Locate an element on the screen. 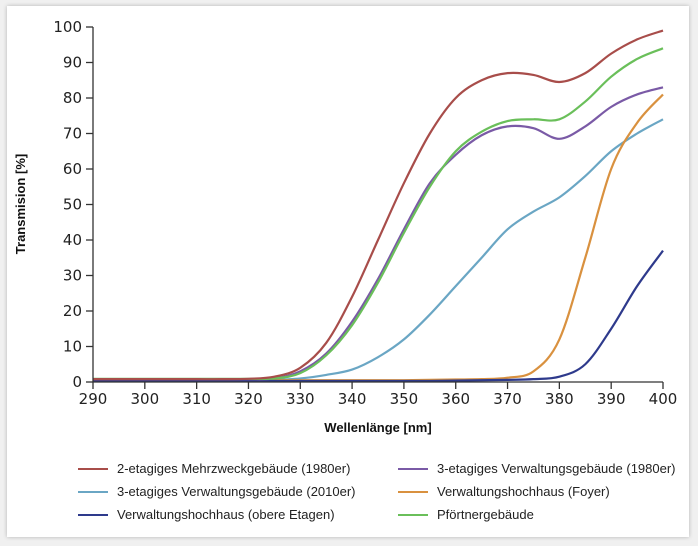 This screenshot has height=546, width=698. y-tick-label: 60 is located at coordinates (72, 169).